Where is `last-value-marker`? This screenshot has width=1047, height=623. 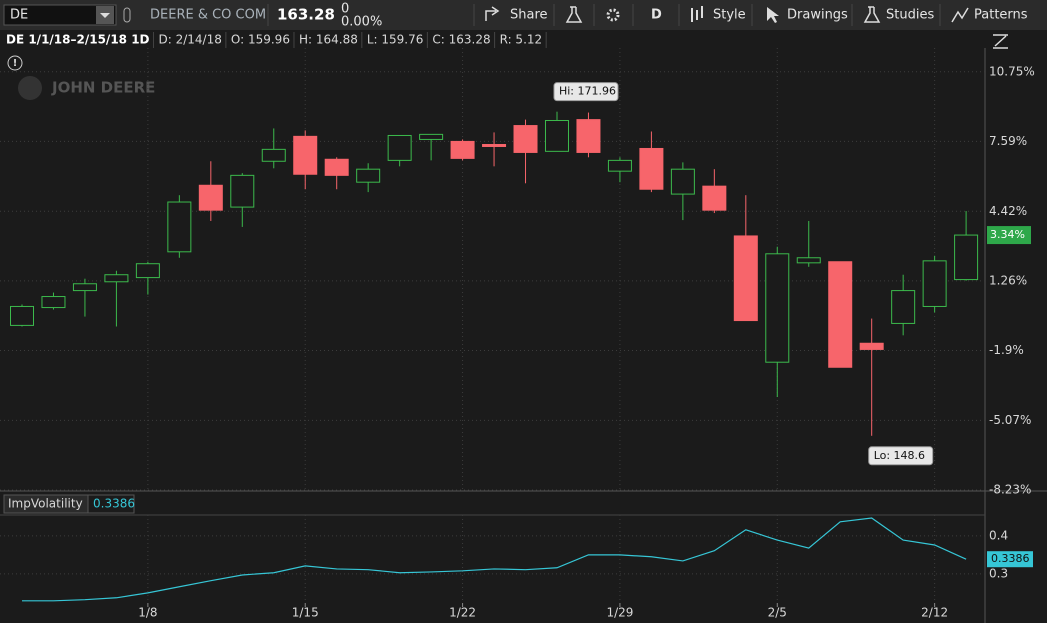 last-value-marker is located at coordinates (1010, 559).